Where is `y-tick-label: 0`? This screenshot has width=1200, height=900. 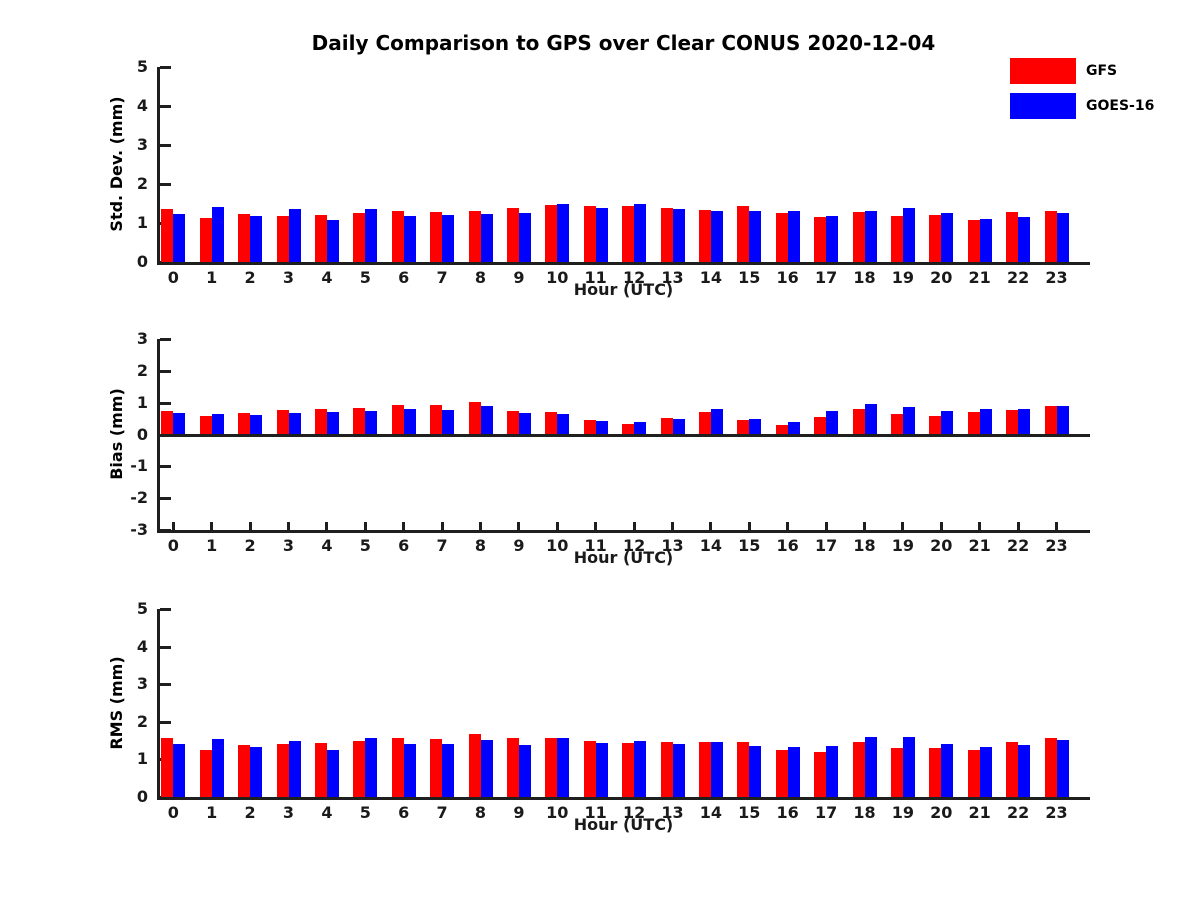
y-tick-label: 0 is located at coordinates (142, 261).